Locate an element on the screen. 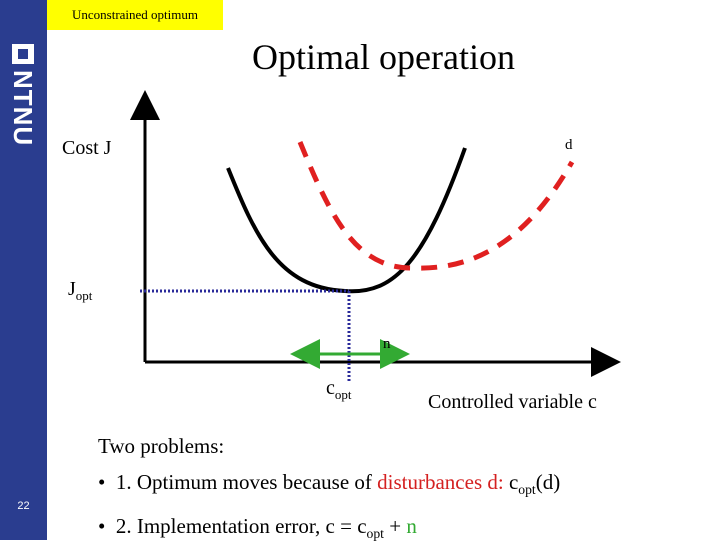 This screenshot has width=720, height=552. ntnu-logo-text: NTNU is located at coordinates (23, 108).